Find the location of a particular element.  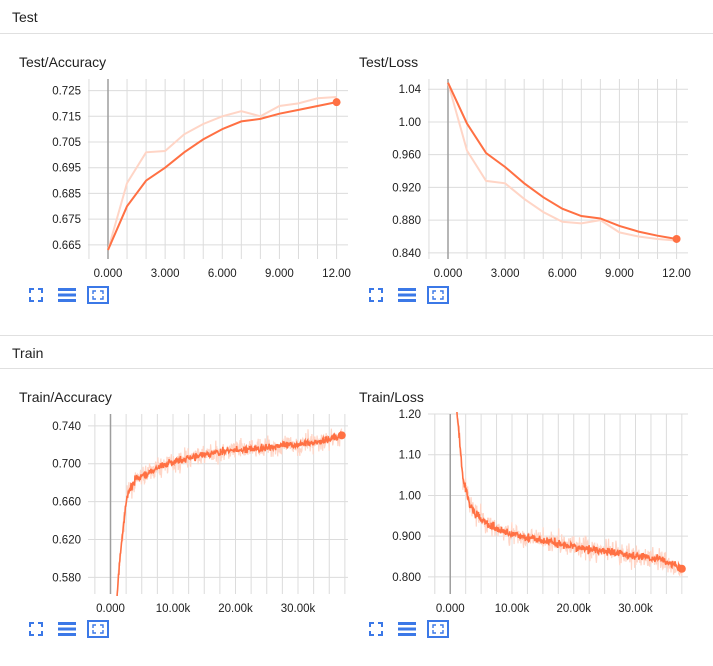

toolbar-test-loss is located at coordinates (411, 297).